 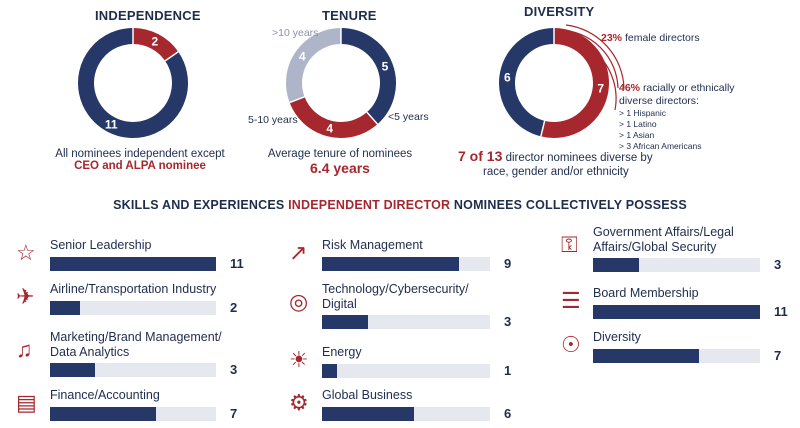 I want to click on skill-label: Global Business, so click(x=437, y=395).